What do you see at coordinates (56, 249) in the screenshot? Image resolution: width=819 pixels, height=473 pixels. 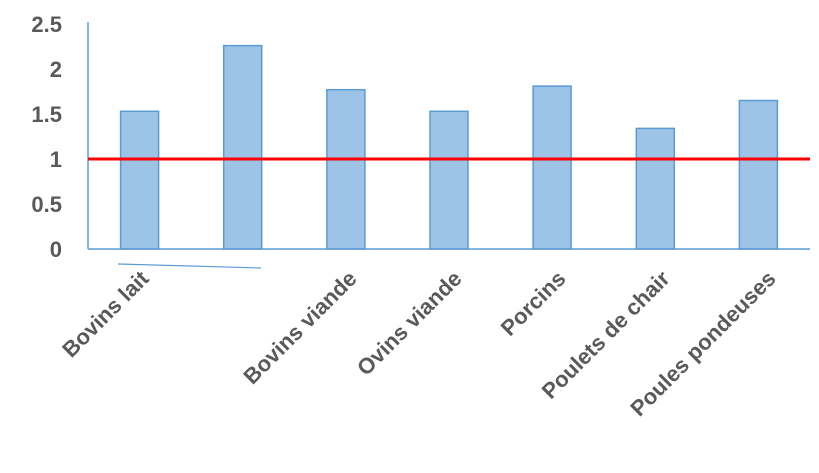 I see `y-tick-label: 0` at bounding box center [56, 249].